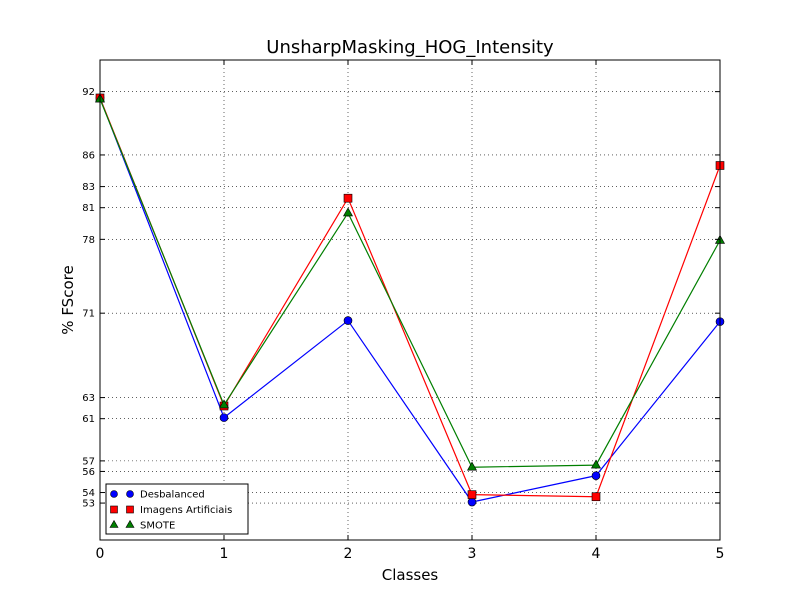  What do you see at coordinates (410, 575) in the screenshot?
I see `x-axis-label: Classes` at bounding box center [410, 575].